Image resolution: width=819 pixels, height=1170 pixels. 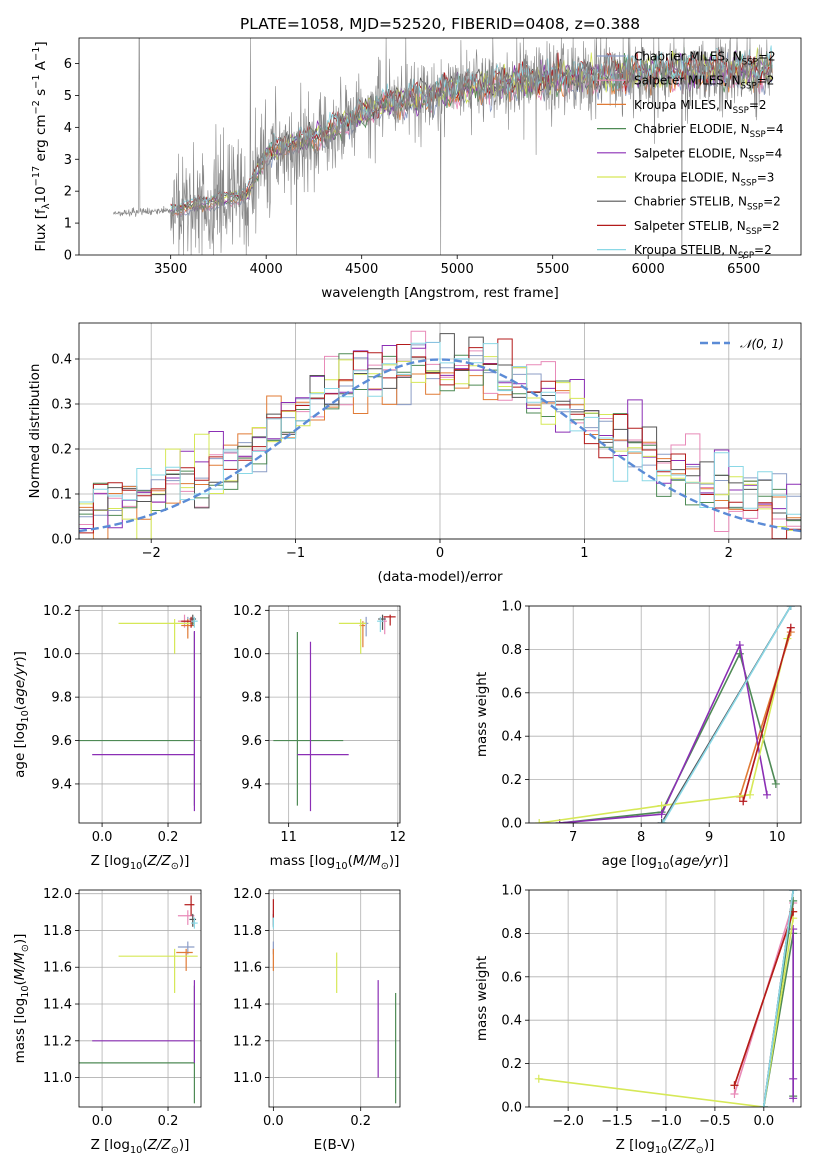 What do you see at coordinates (704, 83) in the screenshot?
I see `legend-label: Salpeter MILES, NSSP=2` at bounding box center [704, 83].